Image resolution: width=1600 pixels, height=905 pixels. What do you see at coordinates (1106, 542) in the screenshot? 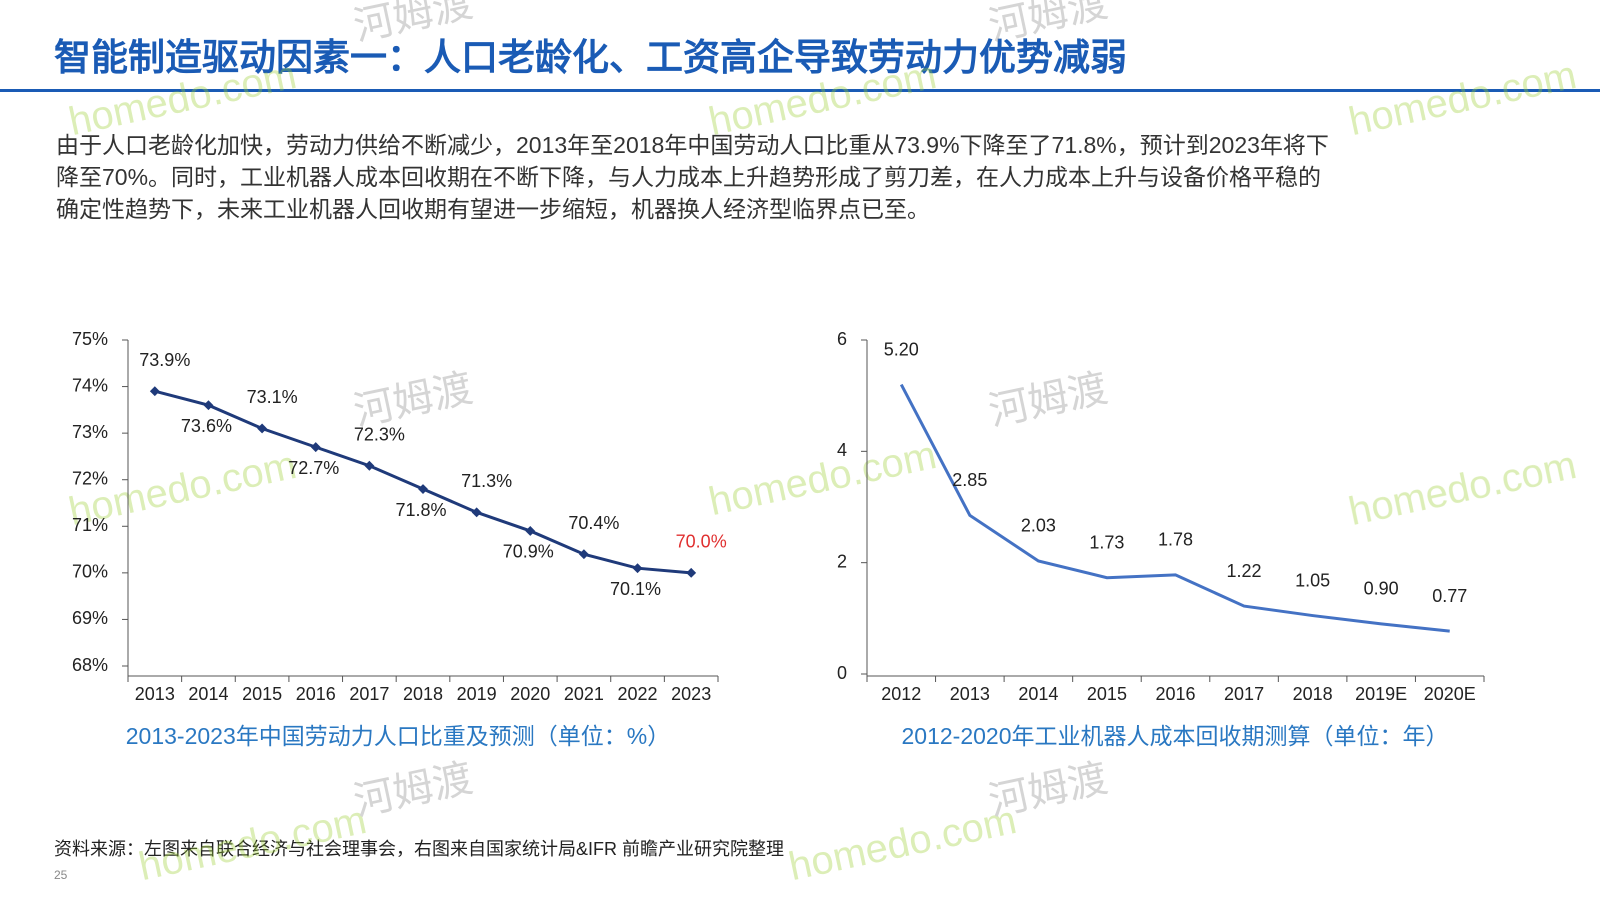
I see `data-label: 1.73` at bounding box center [1106, 542].